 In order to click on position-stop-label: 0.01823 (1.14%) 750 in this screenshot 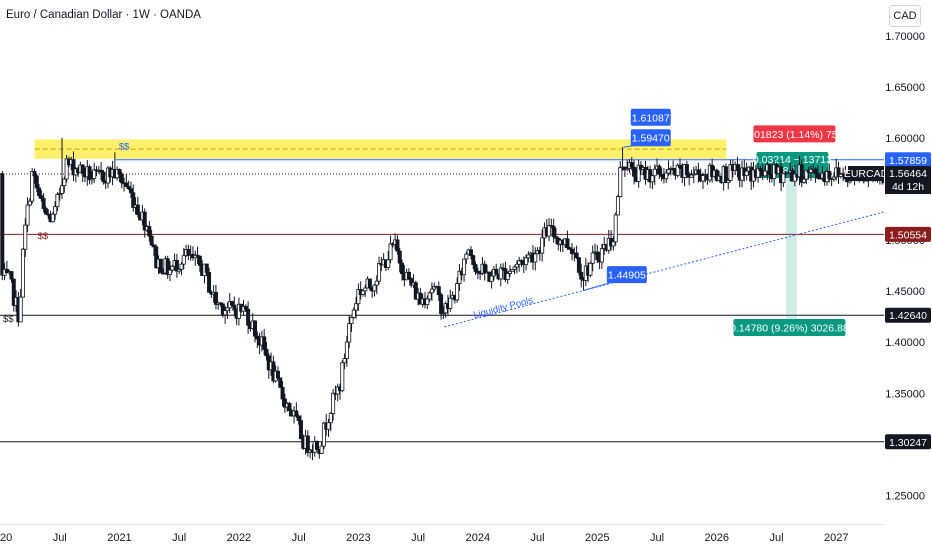, I will do `click(794, 133)`.